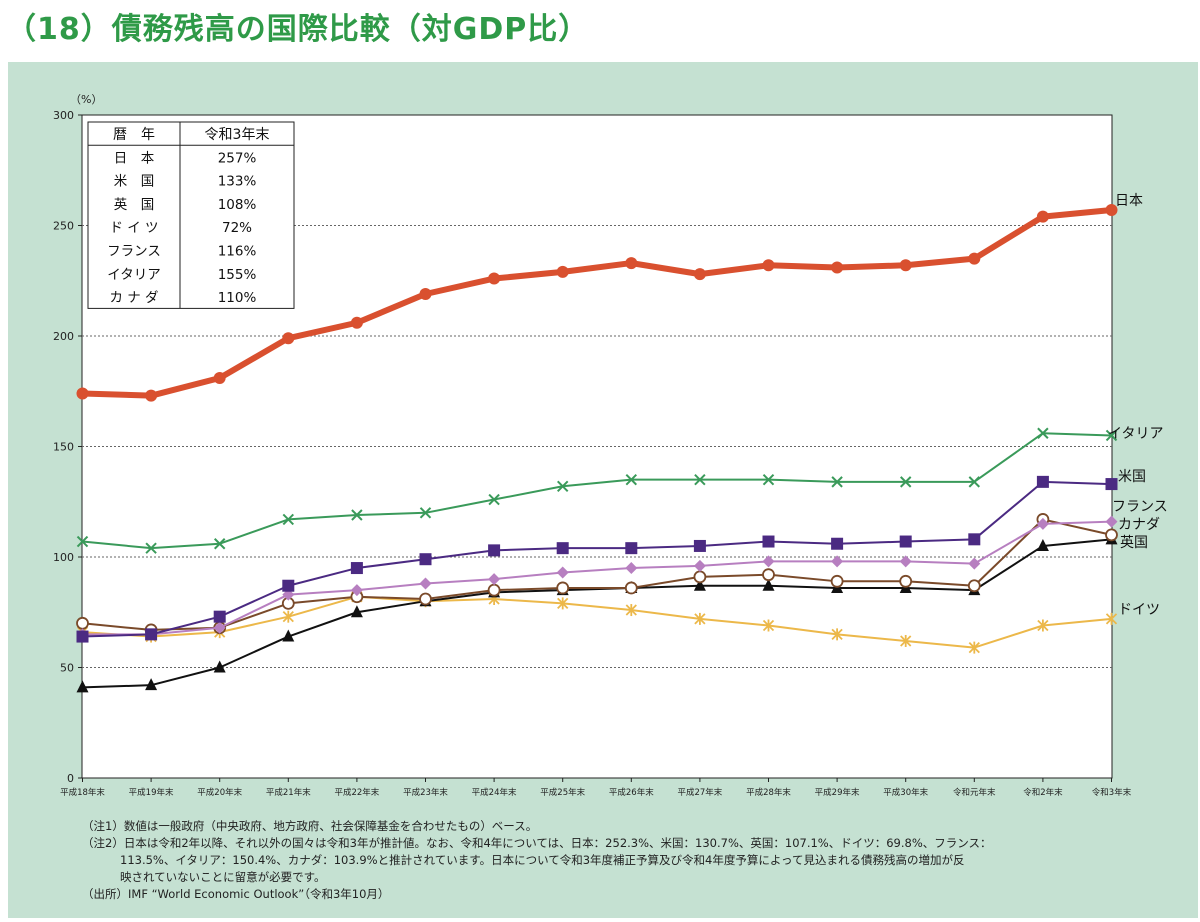 This screenshot has height=922, width=1200. Describe the element at coordinates (63, 557) in the screenshot. I see `y-tick-label: 100` at that location.